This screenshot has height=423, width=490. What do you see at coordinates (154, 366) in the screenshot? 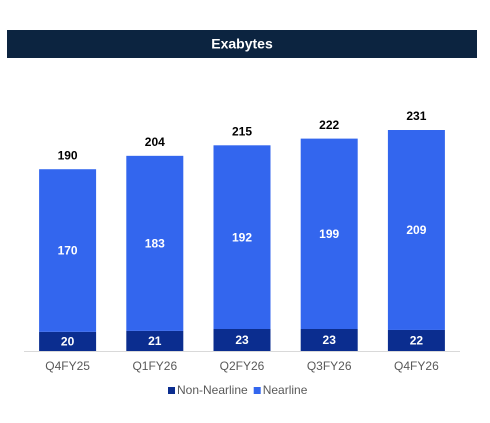
I see `x-tick-label: Q1FY26` at bounding box center [154, 366].